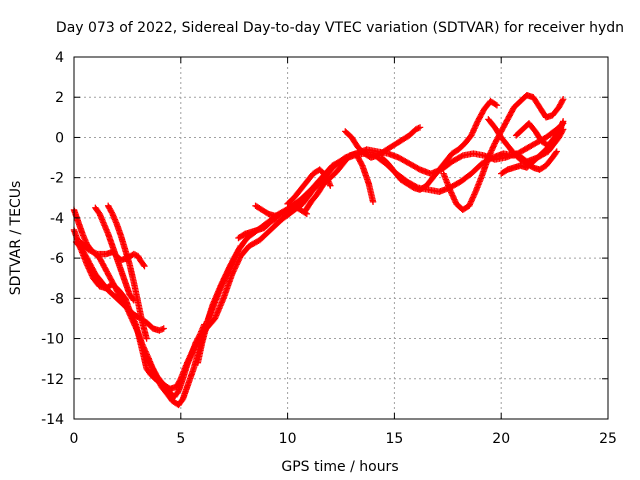  Describe the element at coordinates (57, 179) in the screenshot. I see `y-tick-label: -2` at that location.